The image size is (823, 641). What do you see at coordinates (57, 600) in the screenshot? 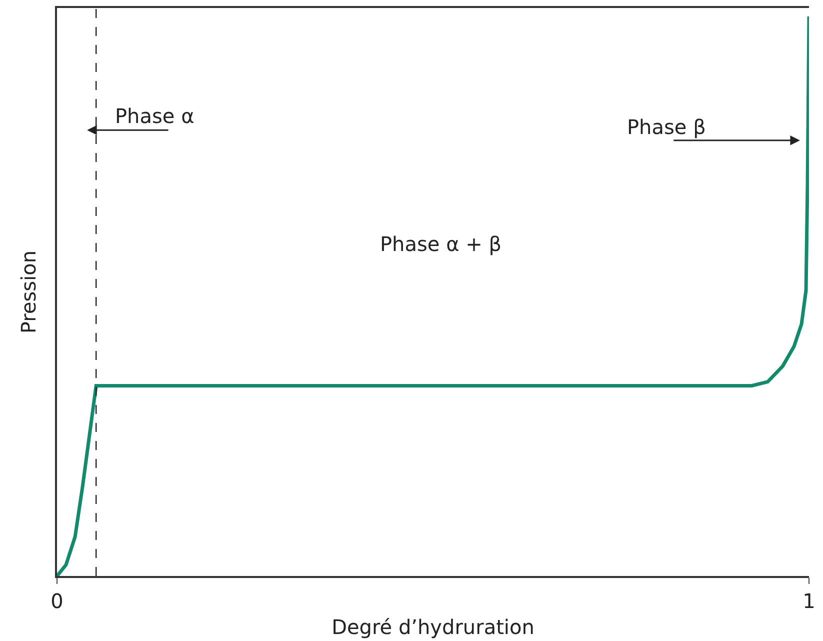
I see `x-tick-label: 0` at bounding box center [57, 600].